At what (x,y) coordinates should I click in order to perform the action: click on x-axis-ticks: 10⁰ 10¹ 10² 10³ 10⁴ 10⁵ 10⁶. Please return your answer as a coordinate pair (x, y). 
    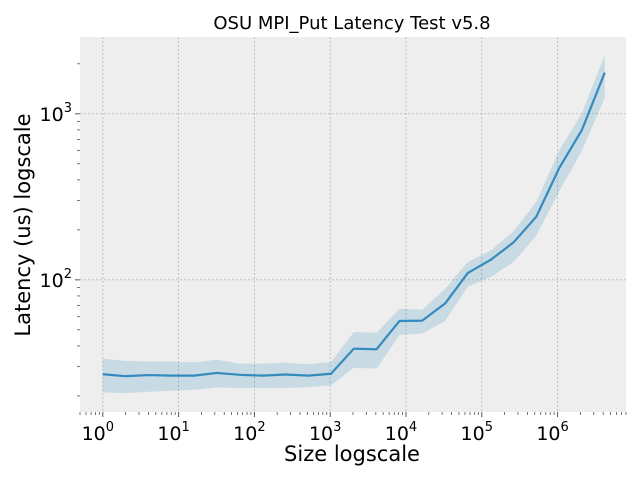
    Looking at the image, I should click on (353, 428).